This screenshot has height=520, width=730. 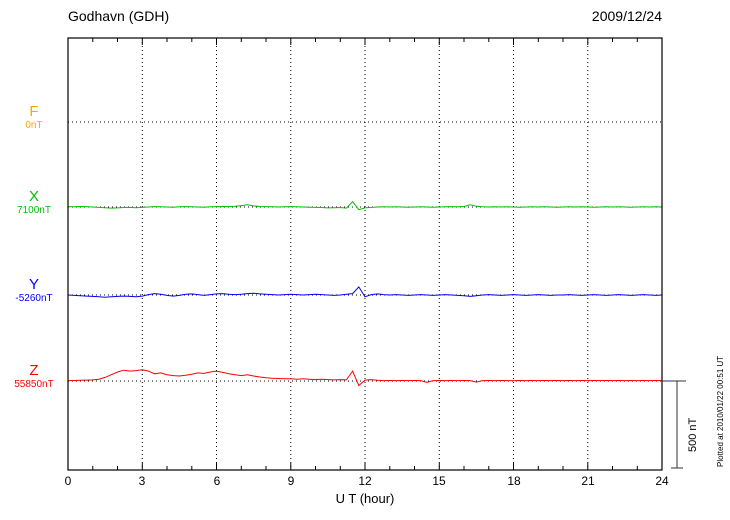 What do you see at coordinates (34, 125) in the screenshot?
I see `series-baseline-f: 0nT` at bounding box center [34, 125].